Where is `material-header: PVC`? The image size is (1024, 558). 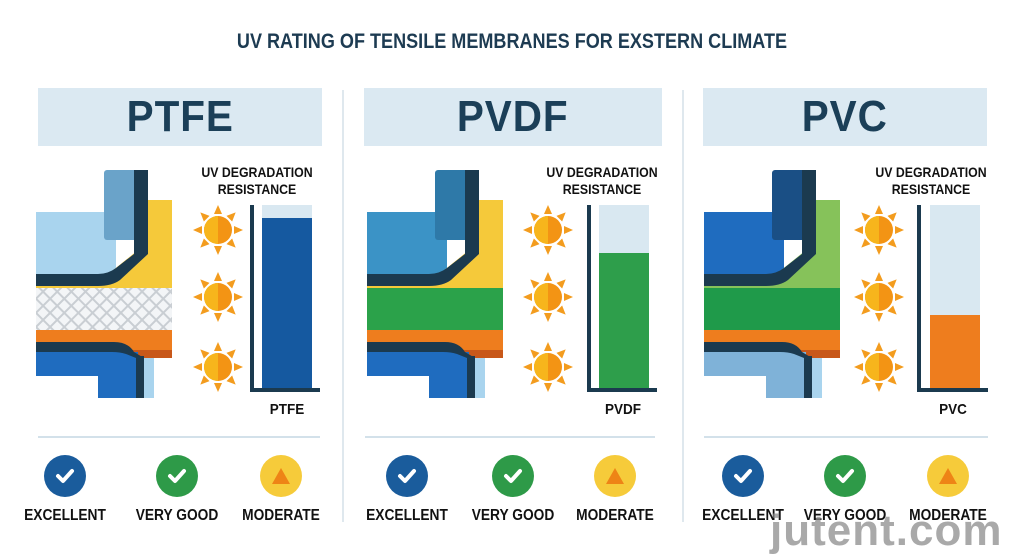 material-header: PVC is located at coordinates (845, 117).